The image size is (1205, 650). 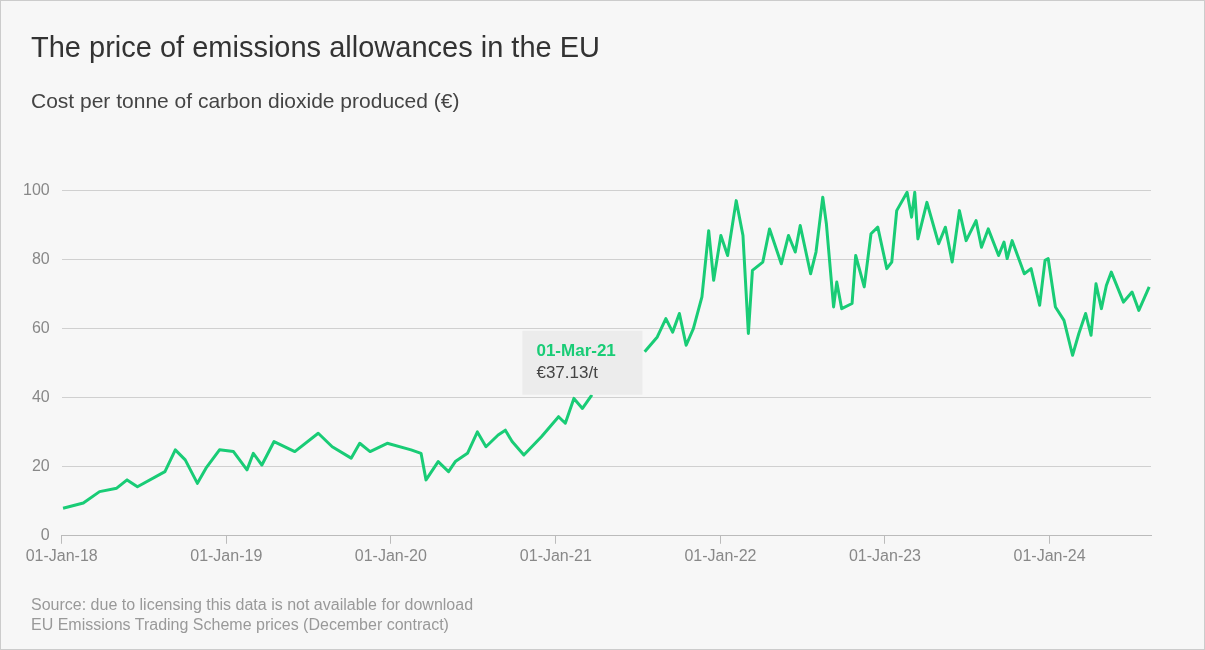 What do you see at coordinates (315, 47) in the screenshot?
I see `chart-title: The price of emissions allowances in the EU` at bounding box center [315, 47].